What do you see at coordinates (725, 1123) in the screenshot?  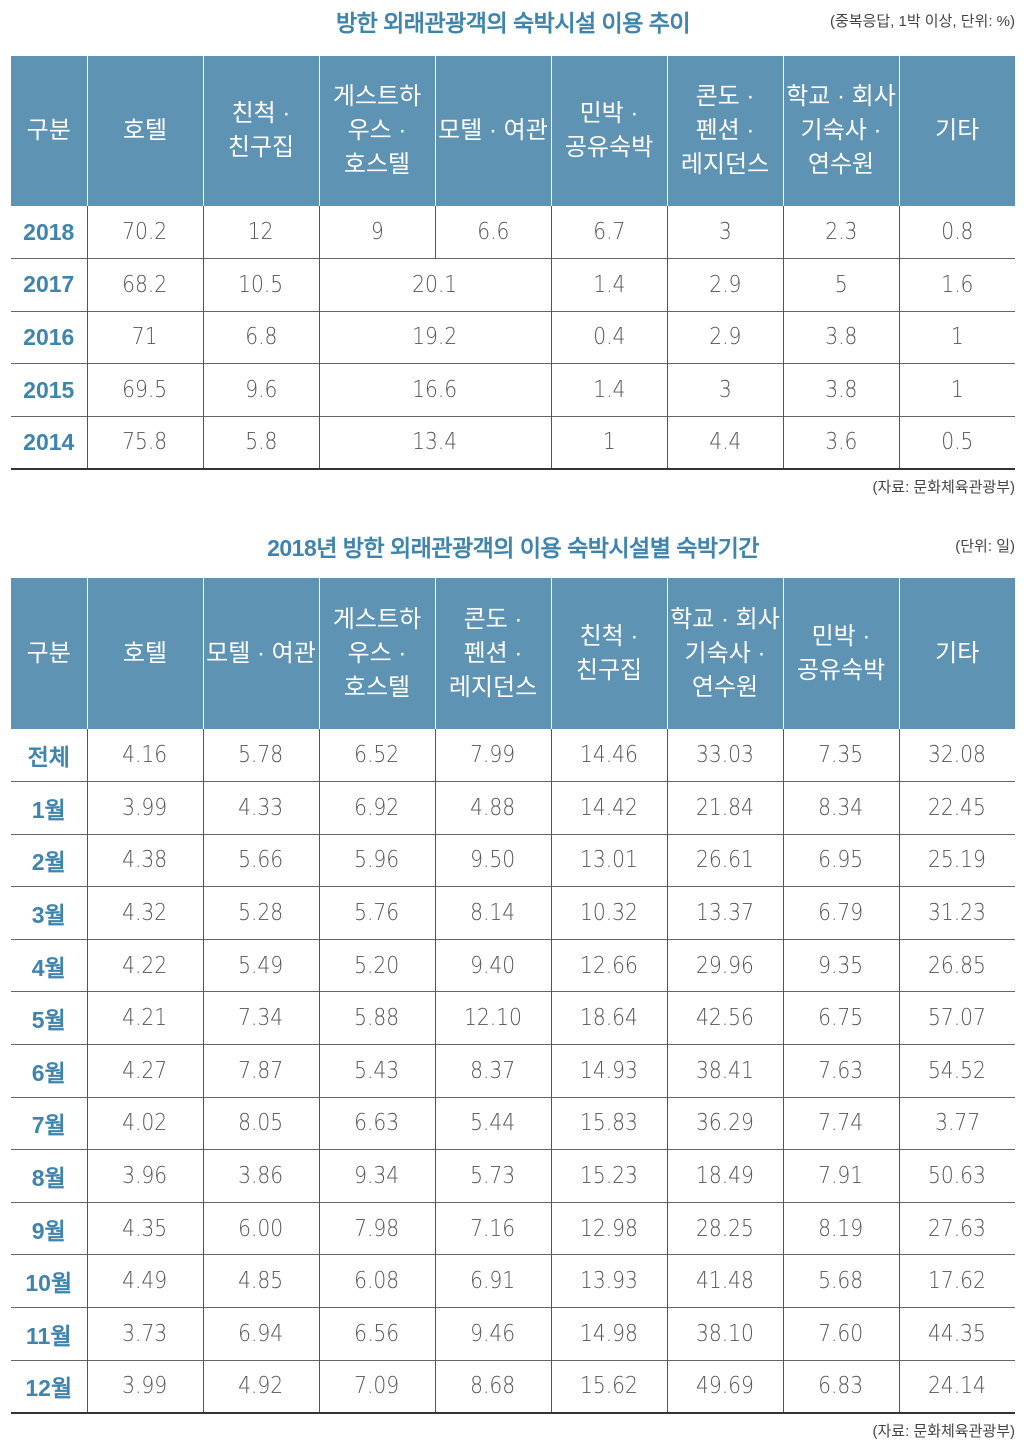 I see `cell-value: 36.29` at bounding box center [725, 1123].